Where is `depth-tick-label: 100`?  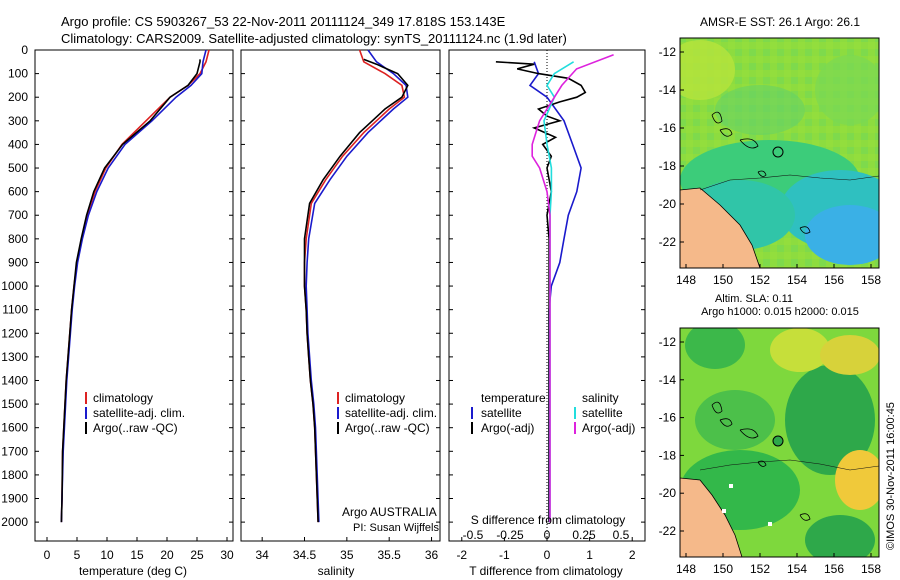
depth-tick-label: 100 is located at coordinates (18, 74).